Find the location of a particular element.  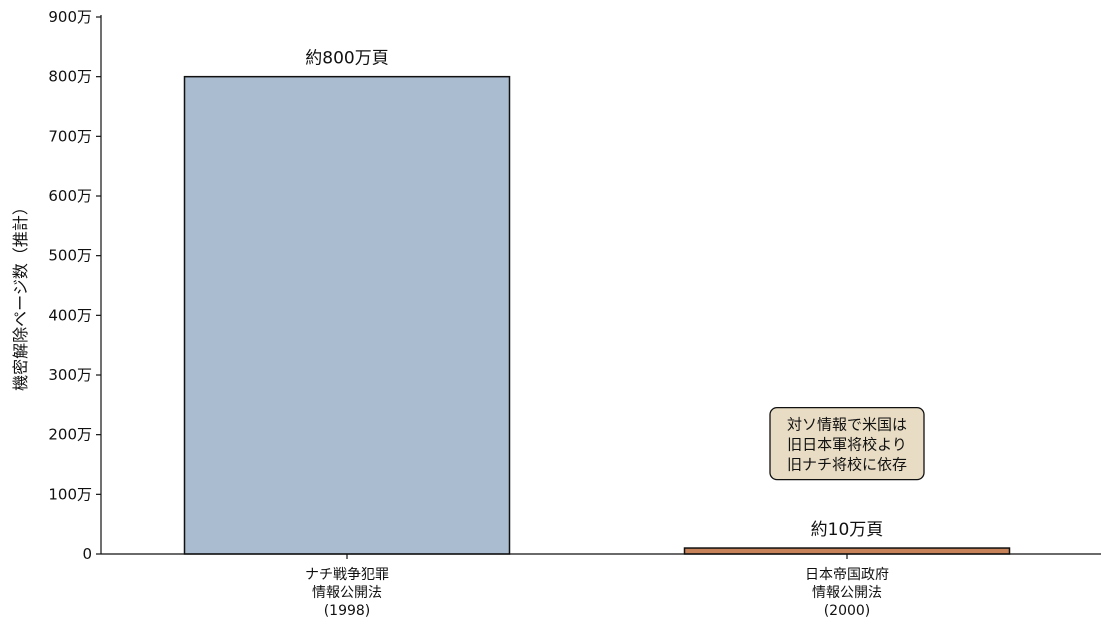

y-axis: 0 100万 200万 300万 400万 500万 600万 700万 800万 900万 is located at coordinates (75, 285).